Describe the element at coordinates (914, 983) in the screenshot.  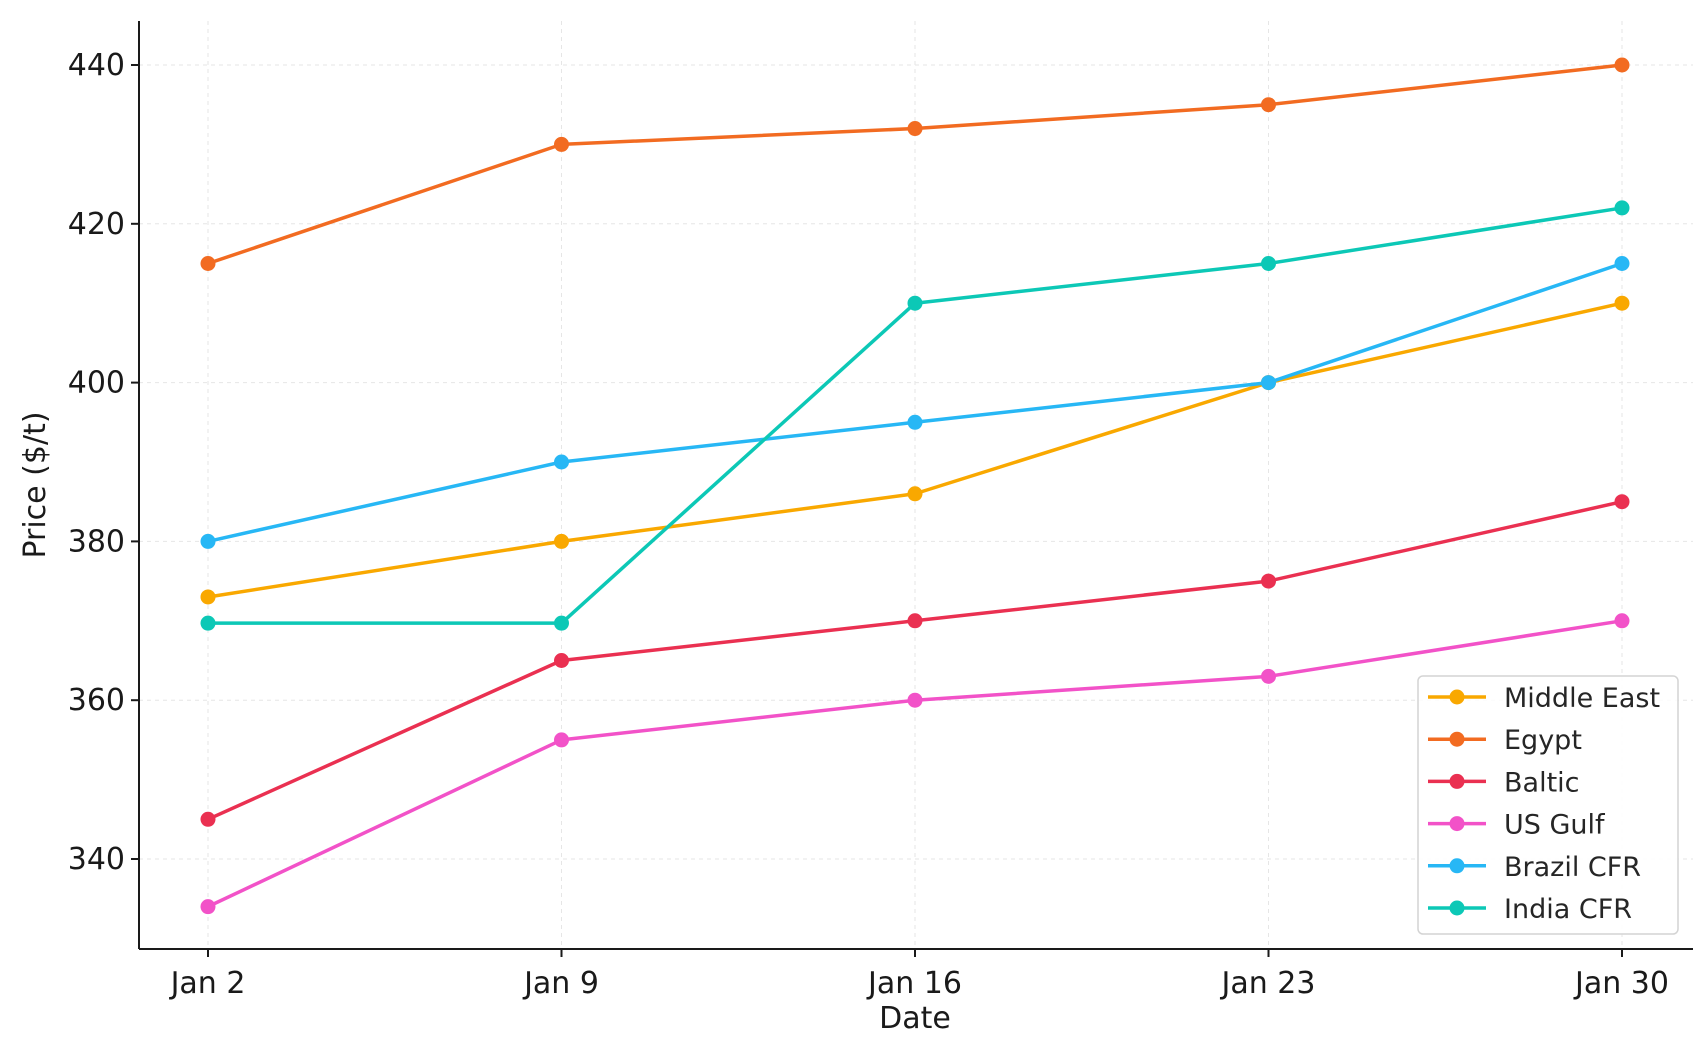
I see `x-tick-label: Jan 16` at that location.